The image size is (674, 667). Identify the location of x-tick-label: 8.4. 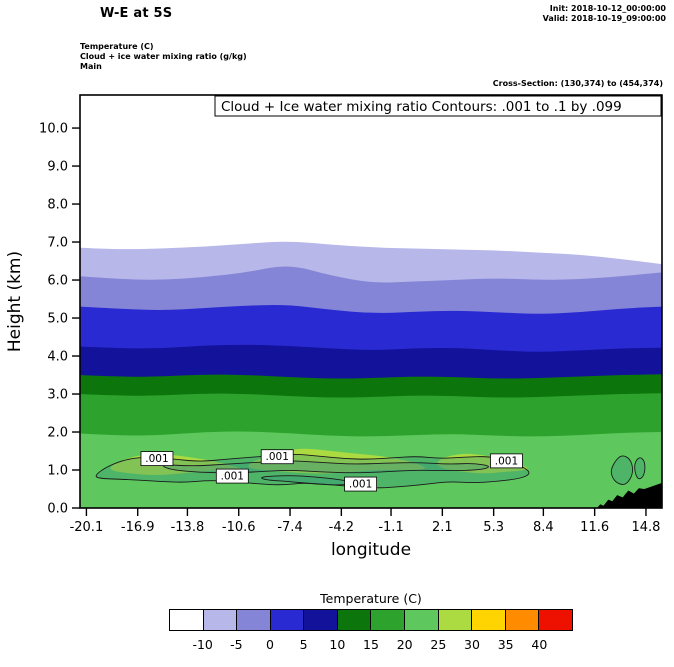
(543, 527).